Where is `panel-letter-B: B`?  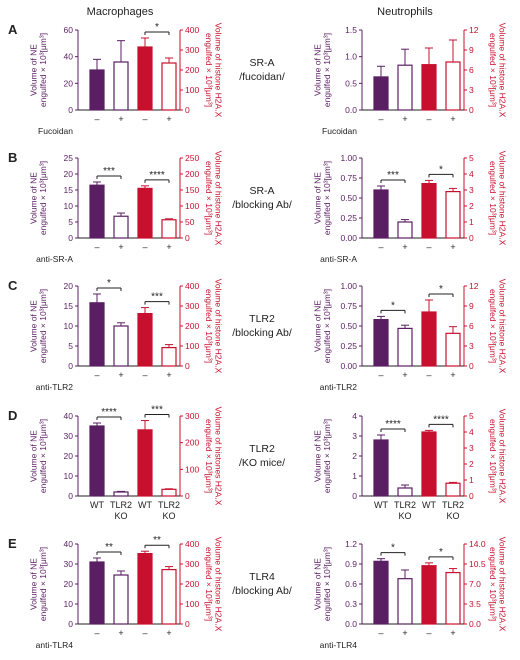 panel-letter-B: B is located at coordinates (12, 157).